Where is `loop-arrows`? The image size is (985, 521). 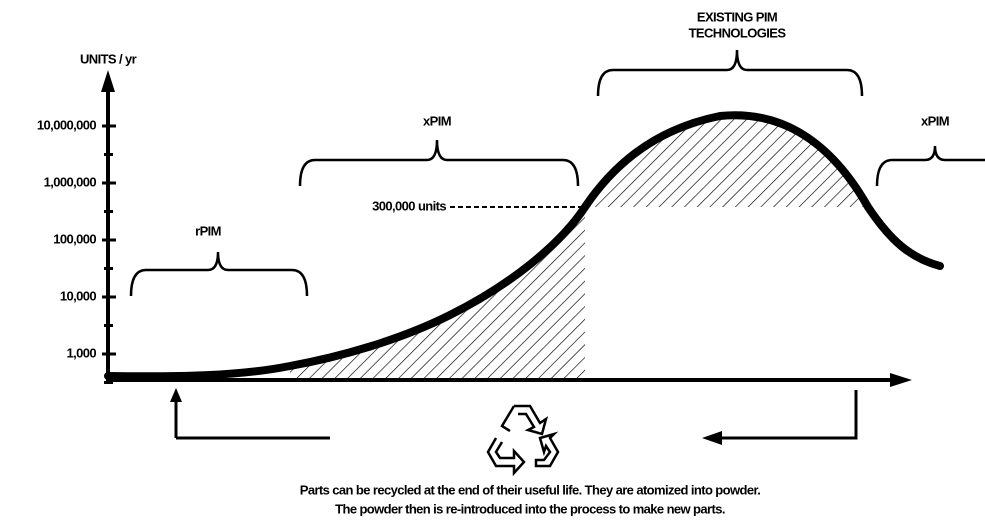
loop-arrows is located at coordinates (516, 415).